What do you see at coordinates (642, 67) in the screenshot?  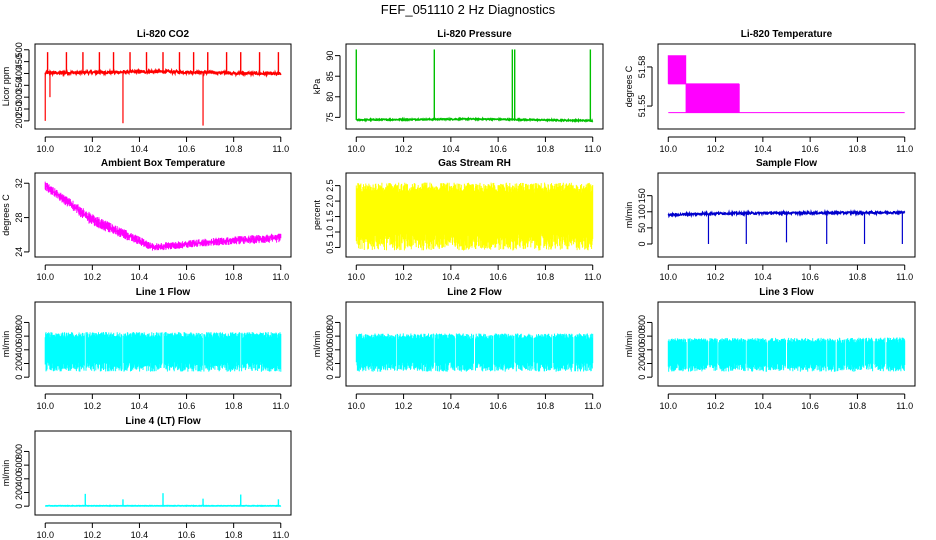 I see `y-tick-label: 51.58` at bounding box center [642, 67].